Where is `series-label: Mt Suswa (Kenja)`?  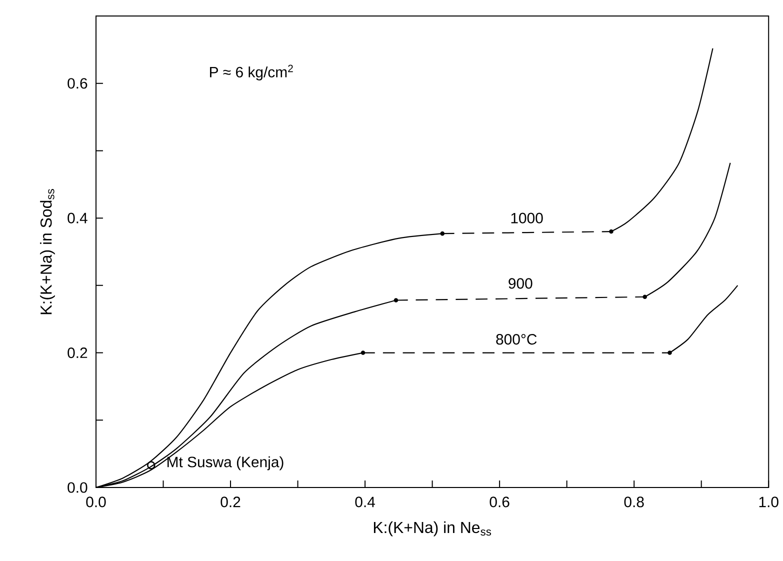
series-label: Mt Suswa (Kenja) is located at coordinates (226, 463).